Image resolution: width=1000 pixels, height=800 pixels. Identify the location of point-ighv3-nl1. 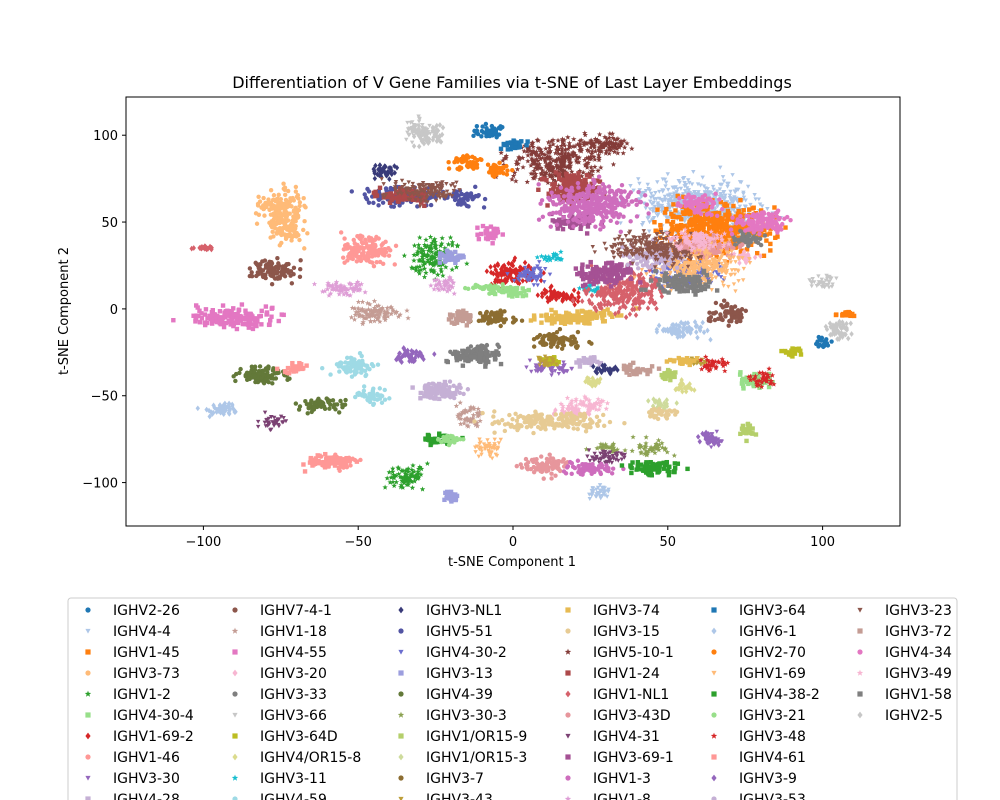
(387, 175).